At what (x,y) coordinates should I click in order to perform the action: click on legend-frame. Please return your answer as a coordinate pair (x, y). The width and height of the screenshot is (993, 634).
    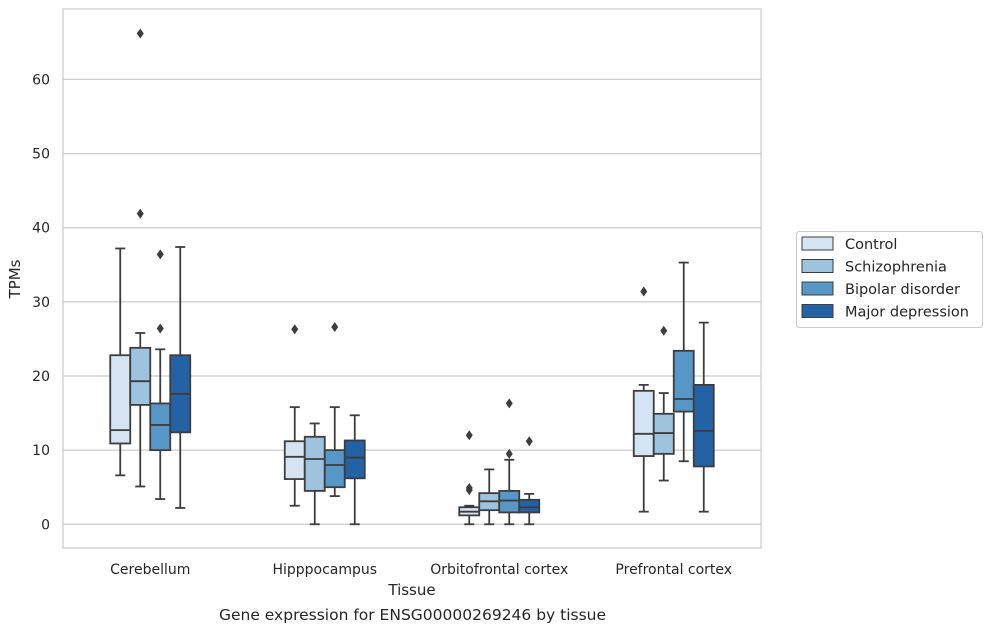
    Looking at the image, I should click on (889, 279).